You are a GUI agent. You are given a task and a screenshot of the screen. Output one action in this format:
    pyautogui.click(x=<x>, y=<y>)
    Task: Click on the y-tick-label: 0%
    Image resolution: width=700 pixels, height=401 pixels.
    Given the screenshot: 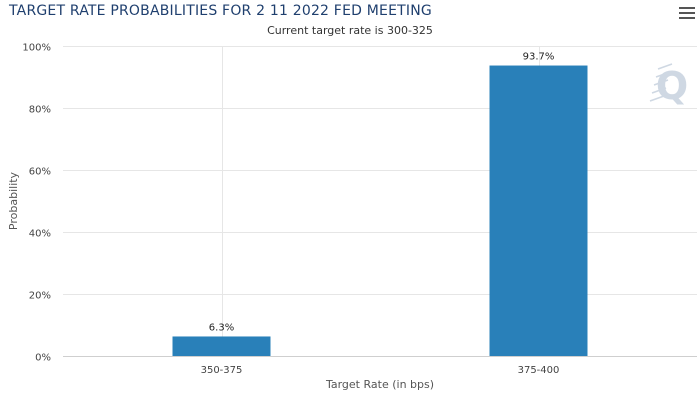 What is the action you would take?
    pyautogui.click(x=43, y=358)
    